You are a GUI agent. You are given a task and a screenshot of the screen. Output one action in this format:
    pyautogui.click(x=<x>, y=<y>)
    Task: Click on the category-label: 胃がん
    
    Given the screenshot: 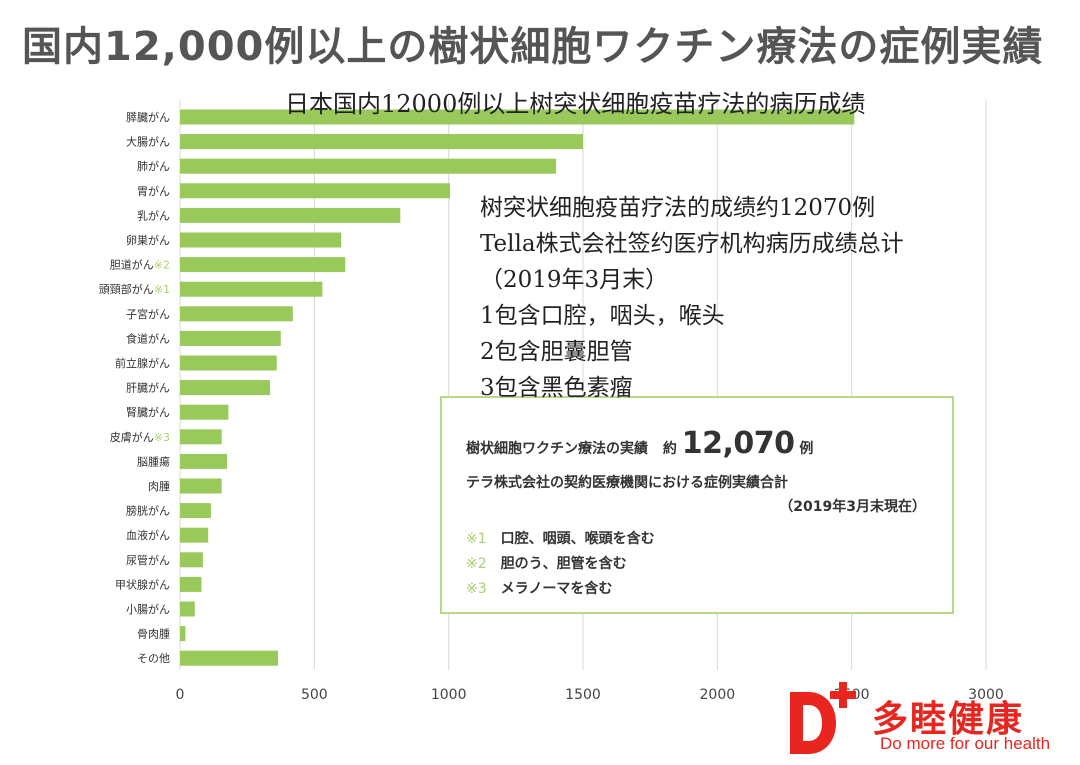 What is the action you would take?
    pyautogui.click(x=153, y=191)
    